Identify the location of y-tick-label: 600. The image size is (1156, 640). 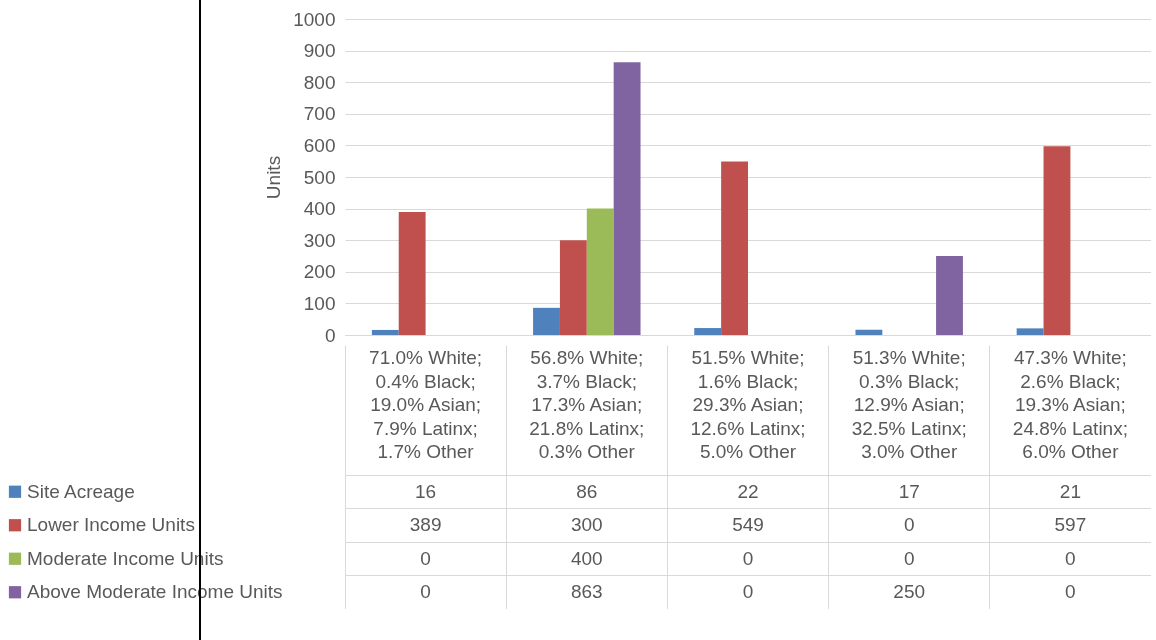
(319, 145).